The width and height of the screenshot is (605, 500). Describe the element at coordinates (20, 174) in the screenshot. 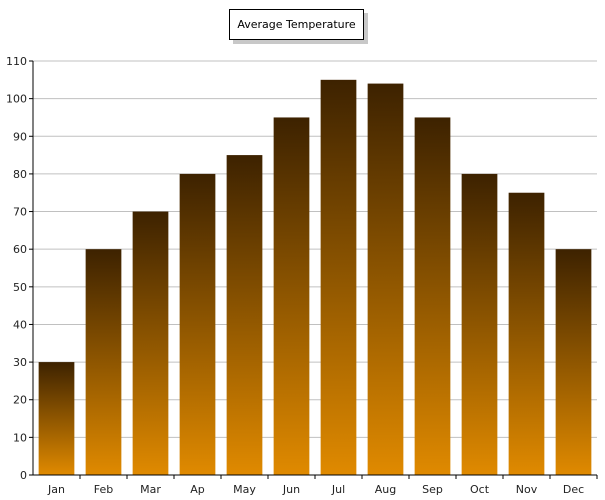

I see `y-tick-label: 80` at that location.